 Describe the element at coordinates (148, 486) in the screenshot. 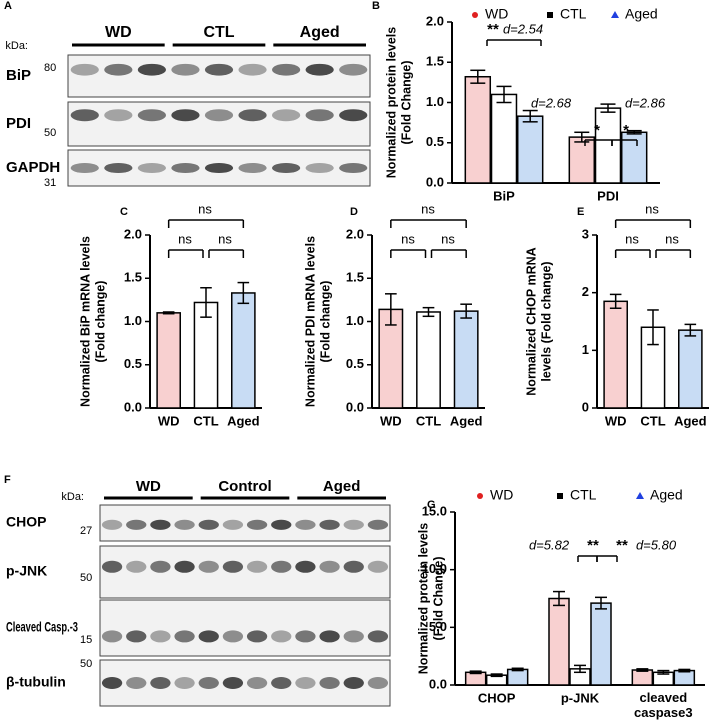

I see `group-label: WD` at that location.